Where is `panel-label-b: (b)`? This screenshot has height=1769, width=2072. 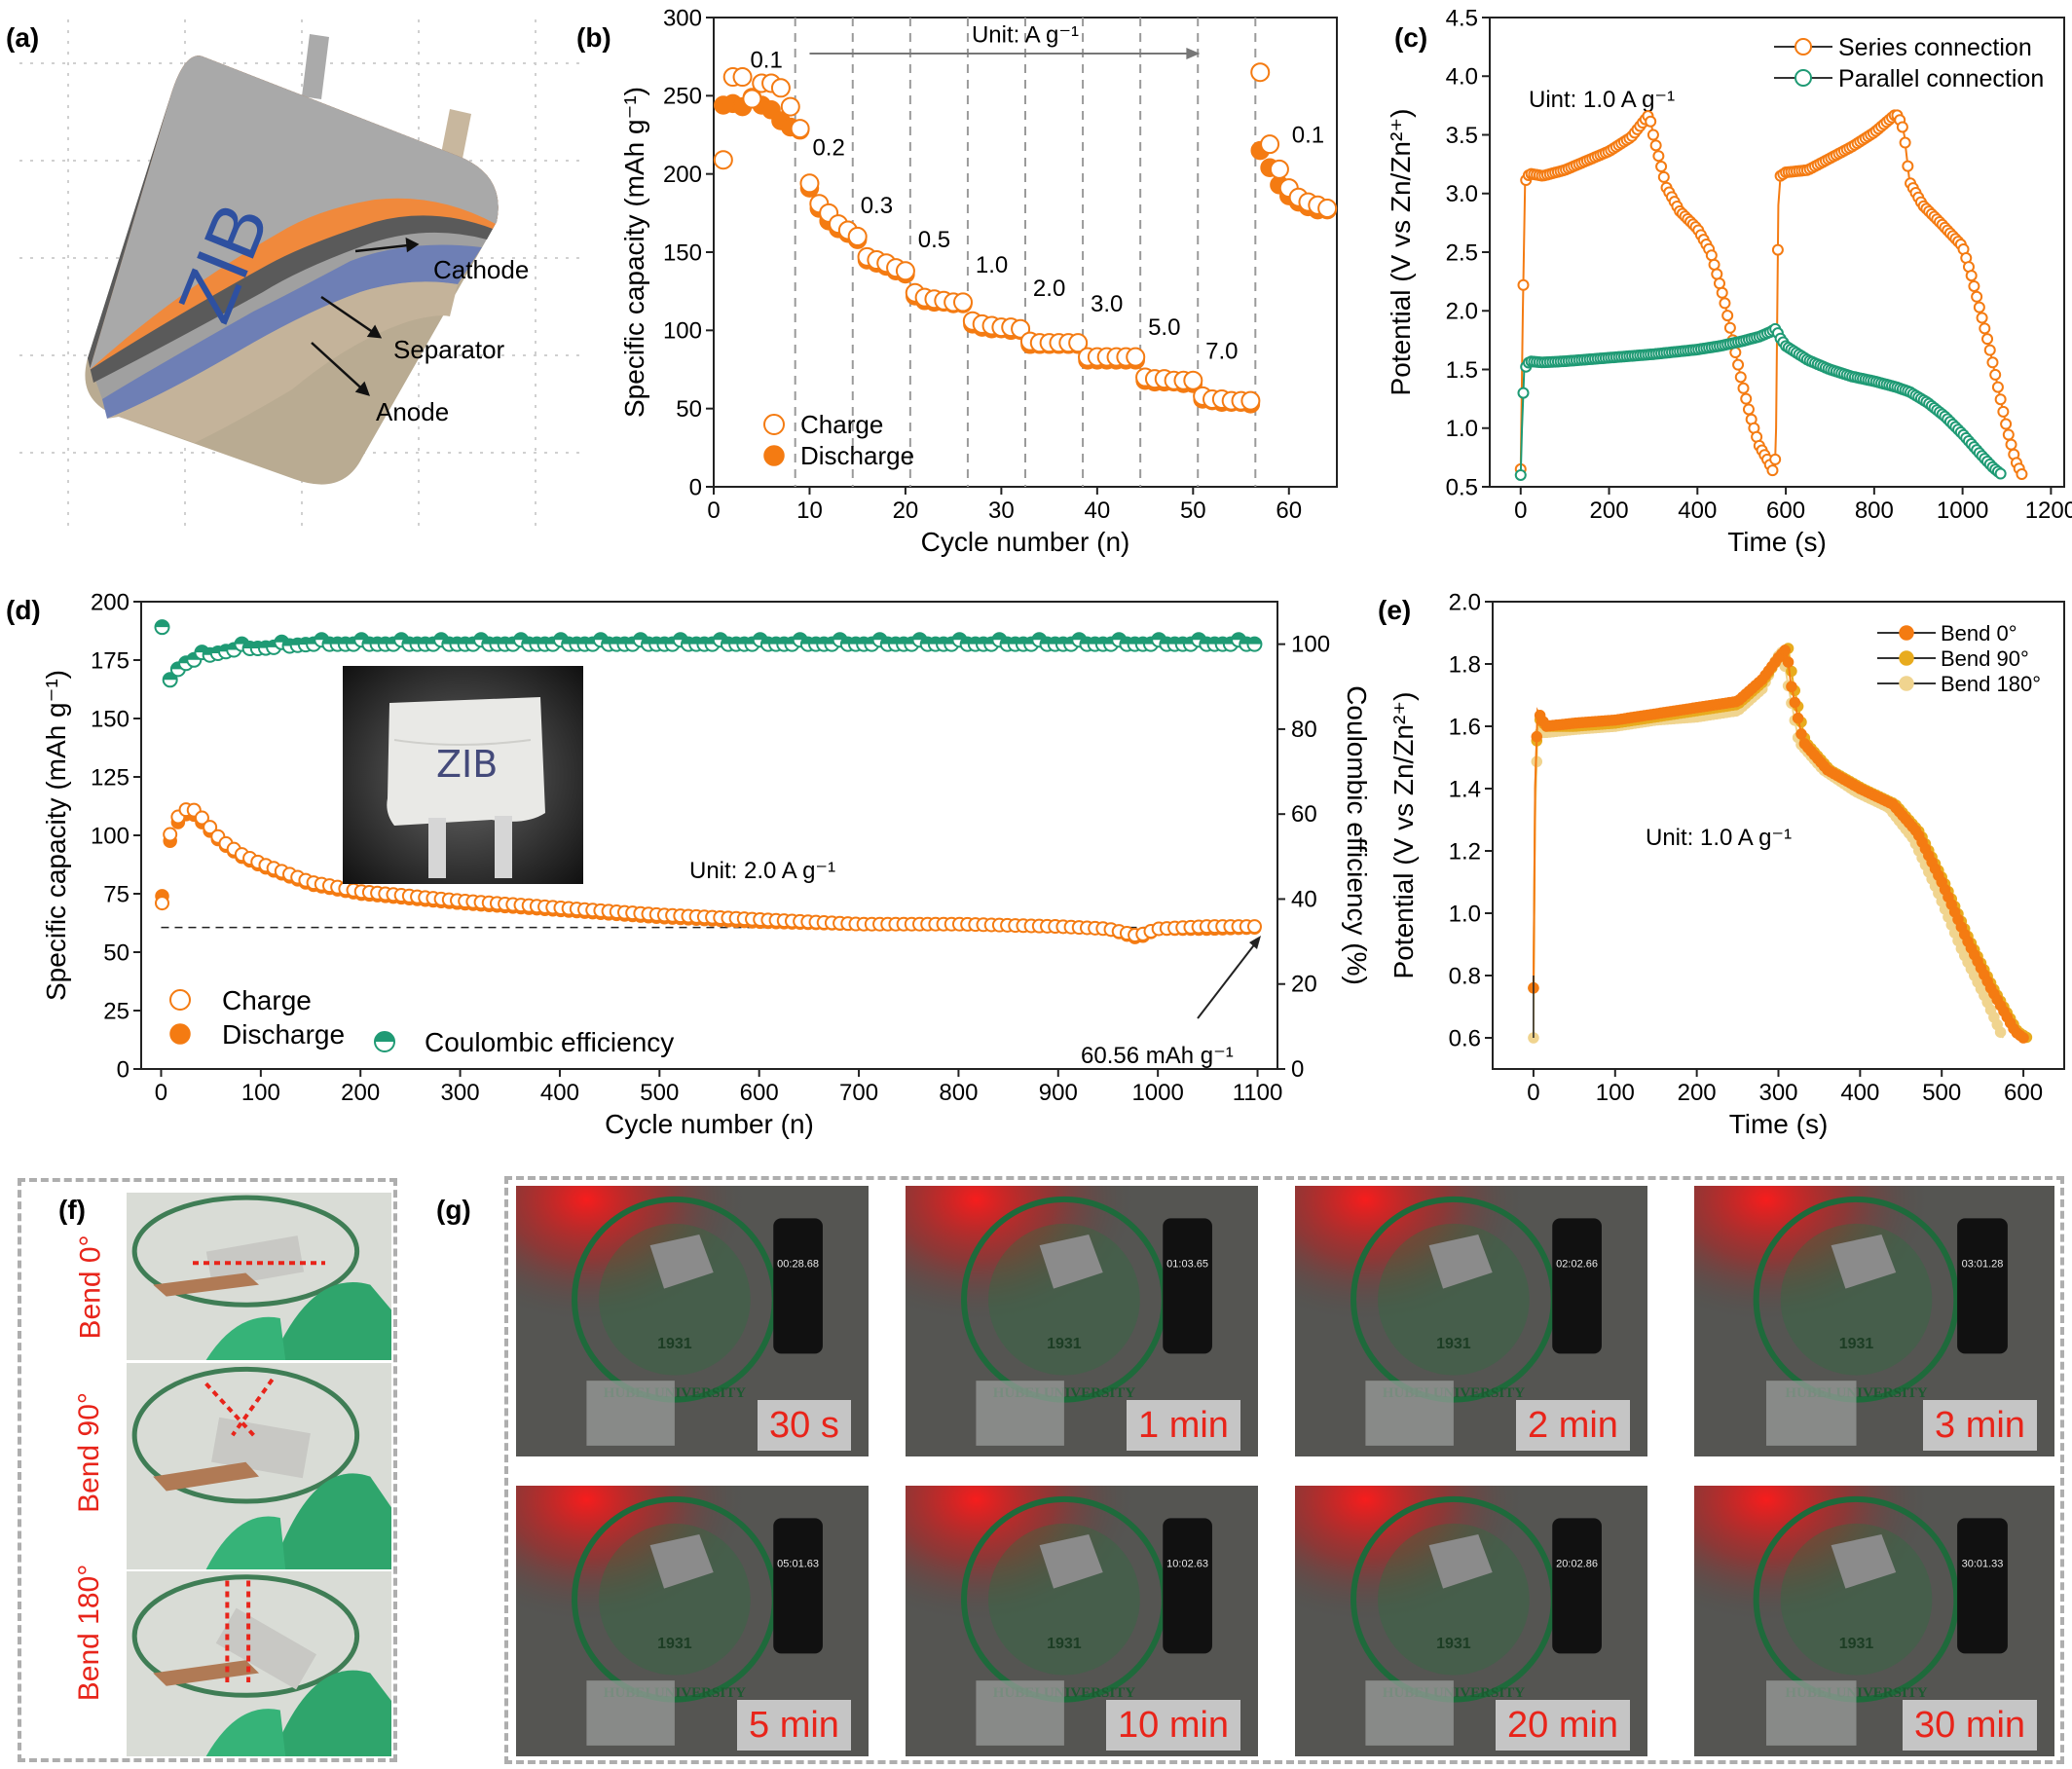 panel-label-b: (b) is located at coordinates (593, 37).